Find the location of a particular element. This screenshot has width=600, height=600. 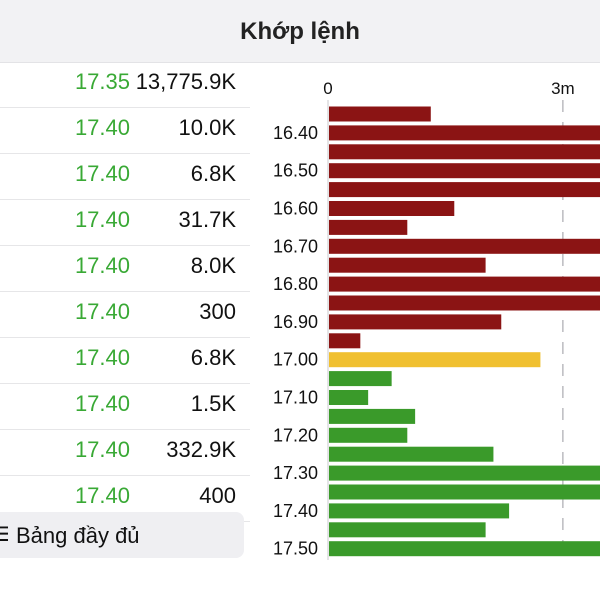

price-tick-label: 16.50 is located at coordinates (295, 171).